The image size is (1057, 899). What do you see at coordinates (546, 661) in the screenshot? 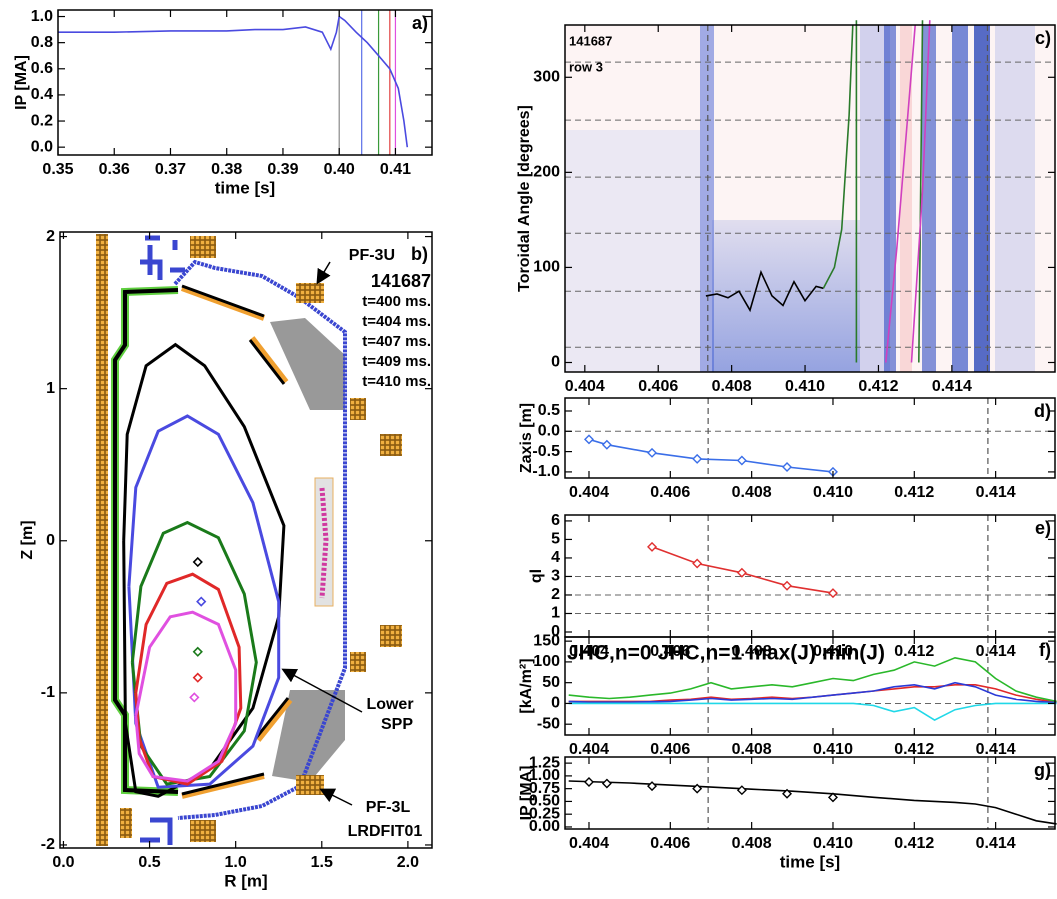
I see `y-tick-label: 100` at bounding box center [546, 661].